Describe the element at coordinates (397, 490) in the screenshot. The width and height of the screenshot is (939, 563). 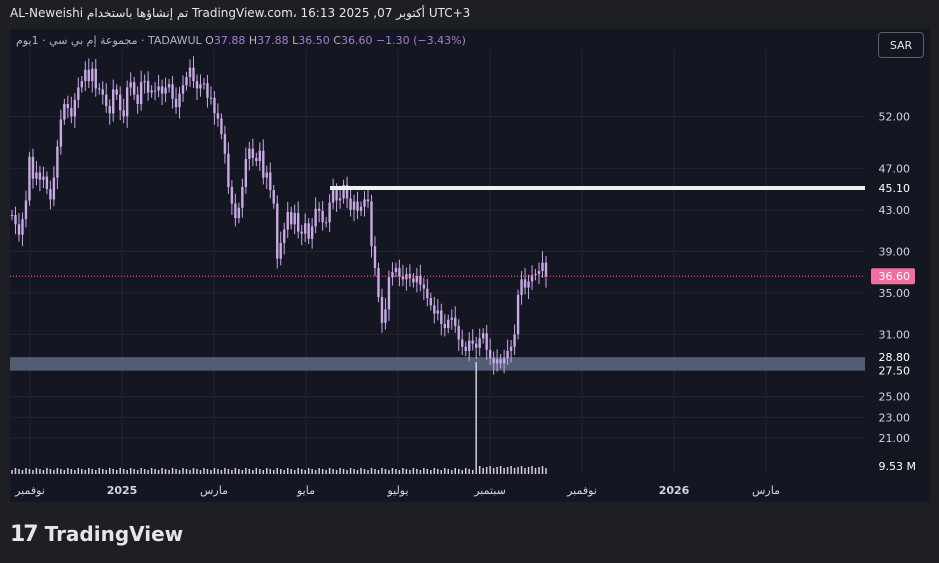
I see `x-tick-label: يوليو` at that location.